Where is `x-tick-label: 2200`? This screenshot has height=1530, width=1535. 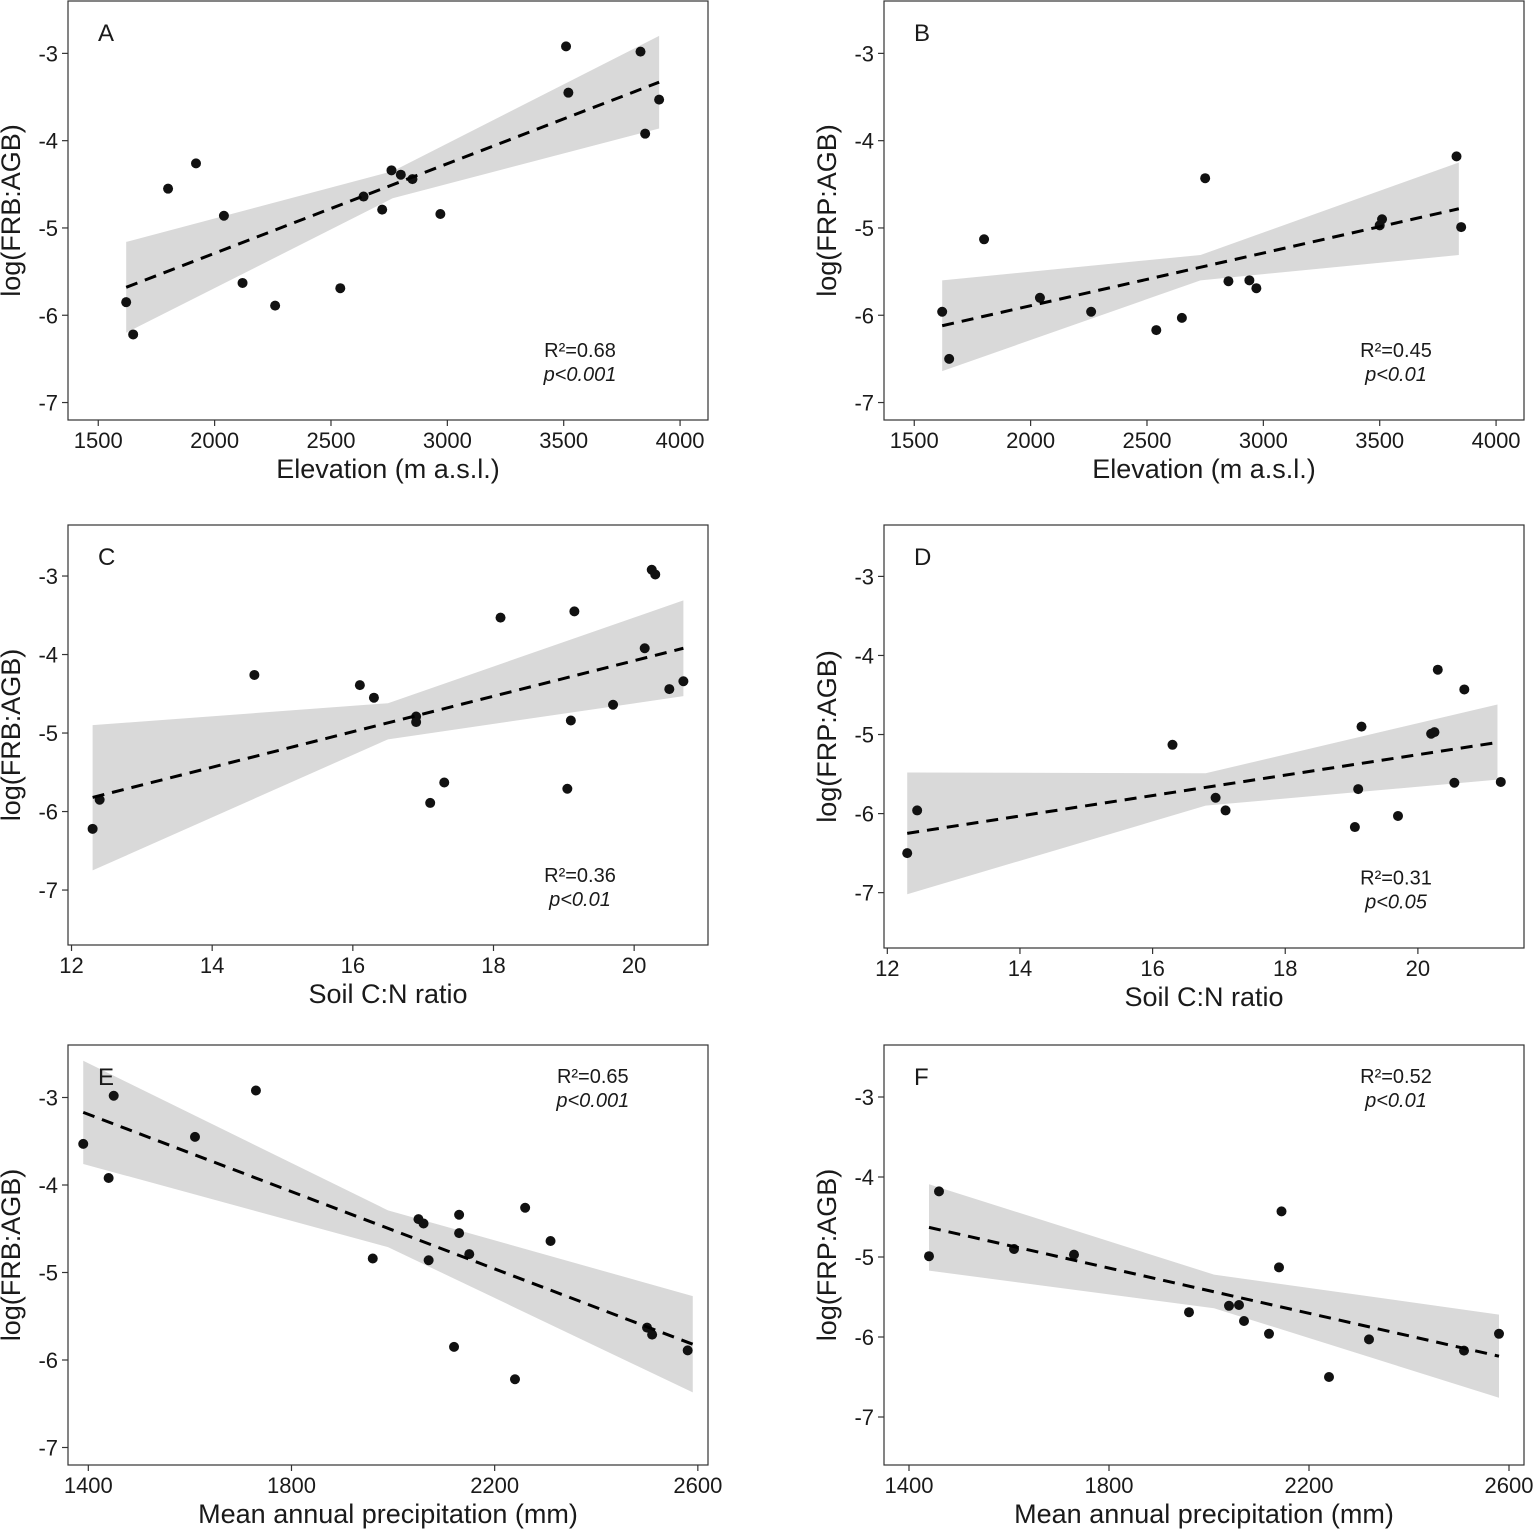
x-tick-label: 2200 is located at coordinates (494, 1485).